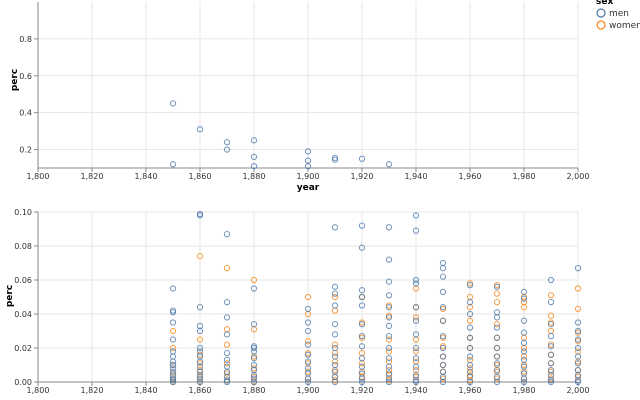  Describe the element at coordinates (624, 26) in the screenshot. I see `legend-label-women: women` at that location.